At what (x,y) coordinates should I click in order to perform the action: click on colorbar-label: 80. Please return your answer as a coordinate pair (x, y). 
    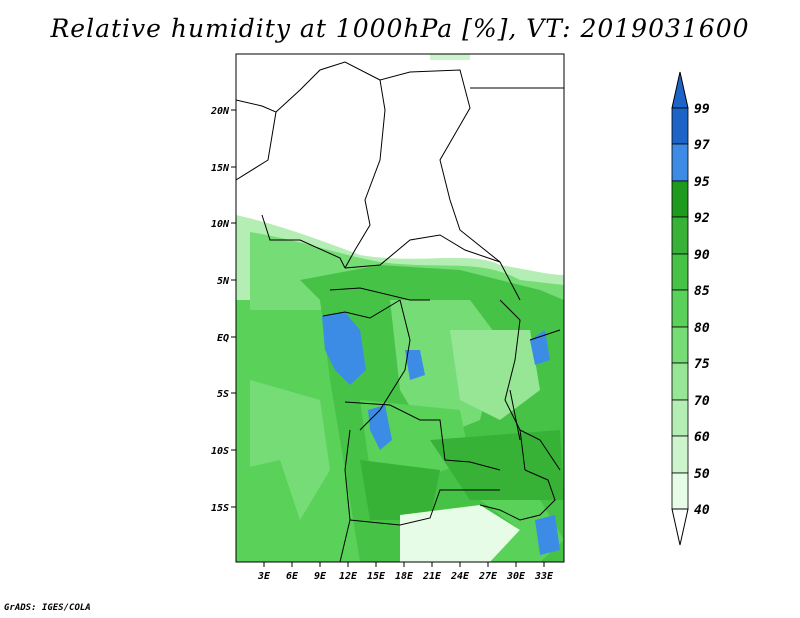
    Looking at the image, I should click on (702, 328).